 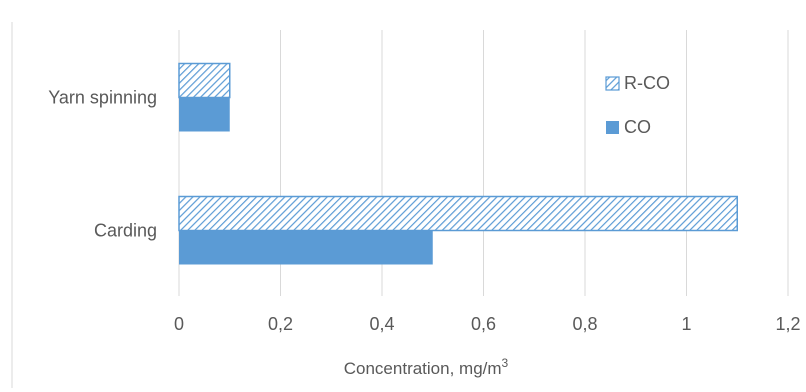 I want to click on bar-co-carding, so click(x=306, y=247).